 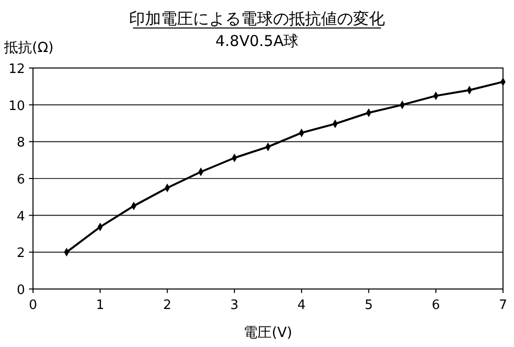 What do you see at coordinates (503, 305) in the screenshot?
I see `x-tick-label: 7` at bounding box center [503, 305].